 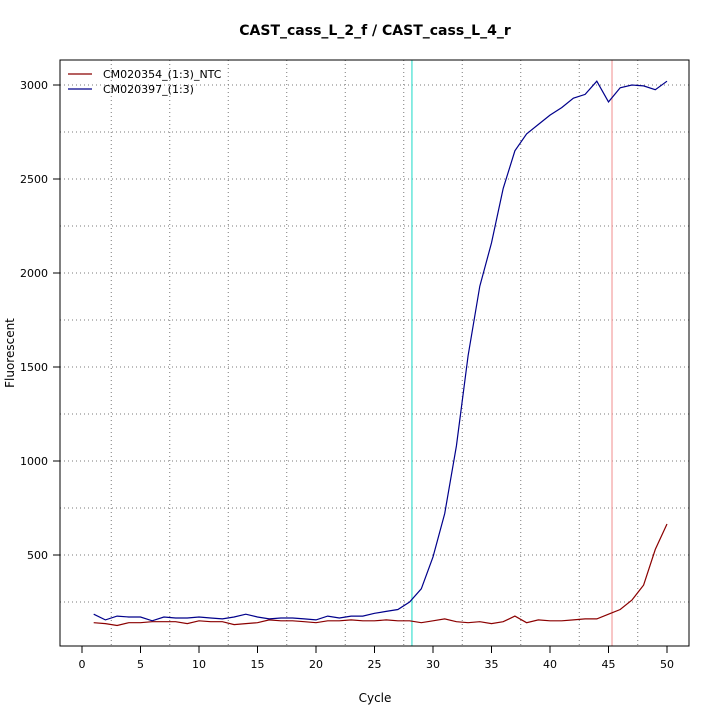 What do you see at coordinates (34, 461) in the screenshot?
I see `y-tick-label: 1000` at bounding box center [34, 461].